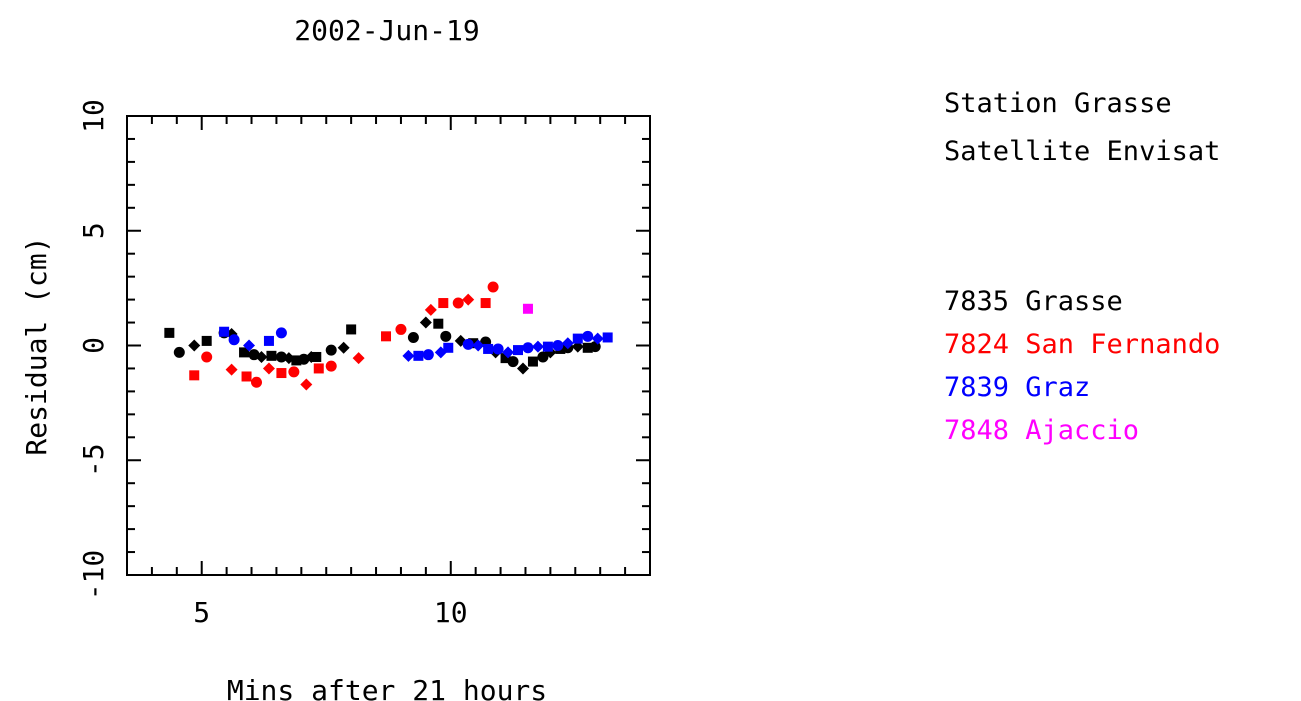 The height and width of the screenshot is (701, 1301). I want to click on series-7848-ajaccio, so click(527, 308).